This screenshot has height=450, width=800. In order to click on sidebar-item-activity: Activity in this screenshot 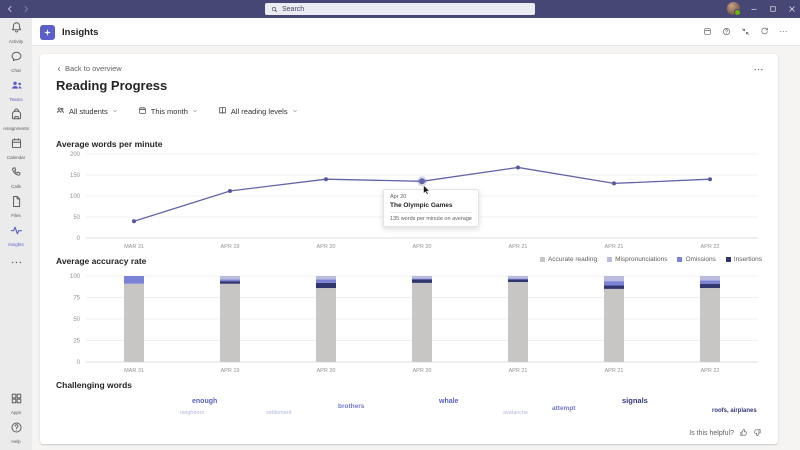, I will do `click(16, 32)`.